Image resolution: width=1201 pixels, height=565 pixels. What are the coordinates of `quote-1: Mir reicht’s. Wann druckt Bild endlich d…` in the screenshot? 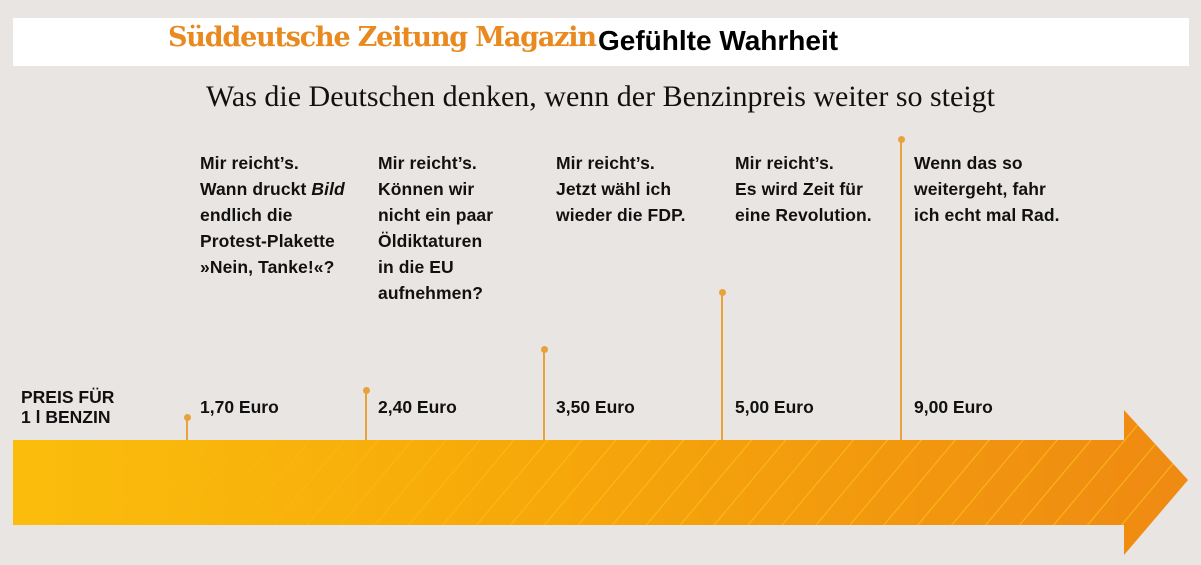 It's located at (272, 215).